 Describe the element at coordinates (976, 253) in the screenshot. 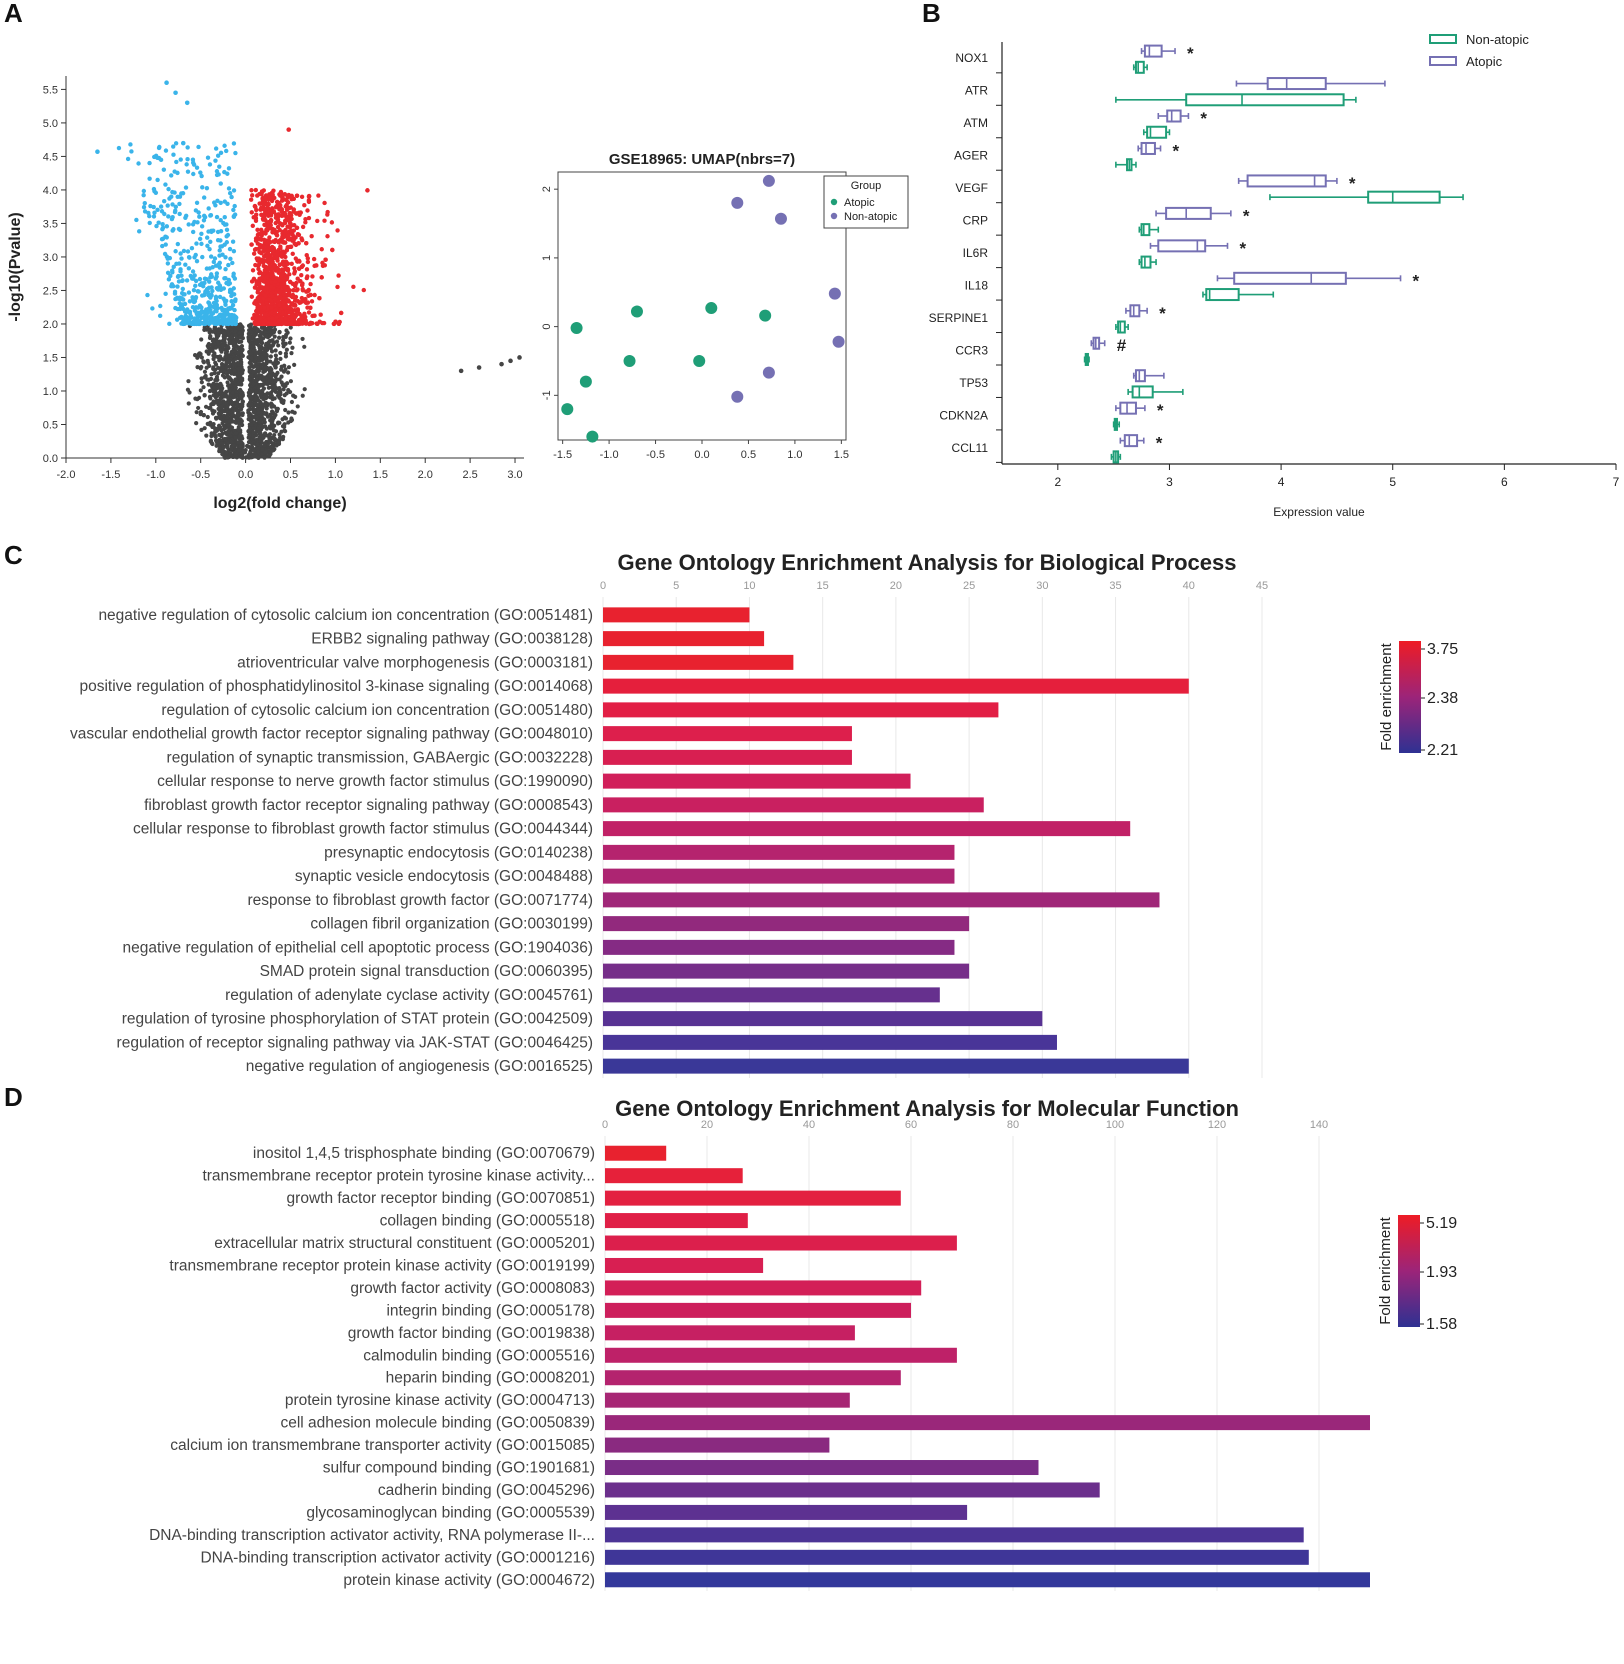

I see `boxplot-gene-label: IL6R` at that location.